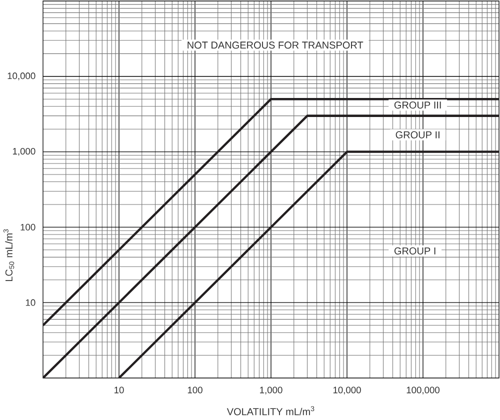 This screenshot has width=500, height=420. Describe the element at coordinates (271, 390) in the screenshot. I see `x-tick-label: 1,000` at that location.